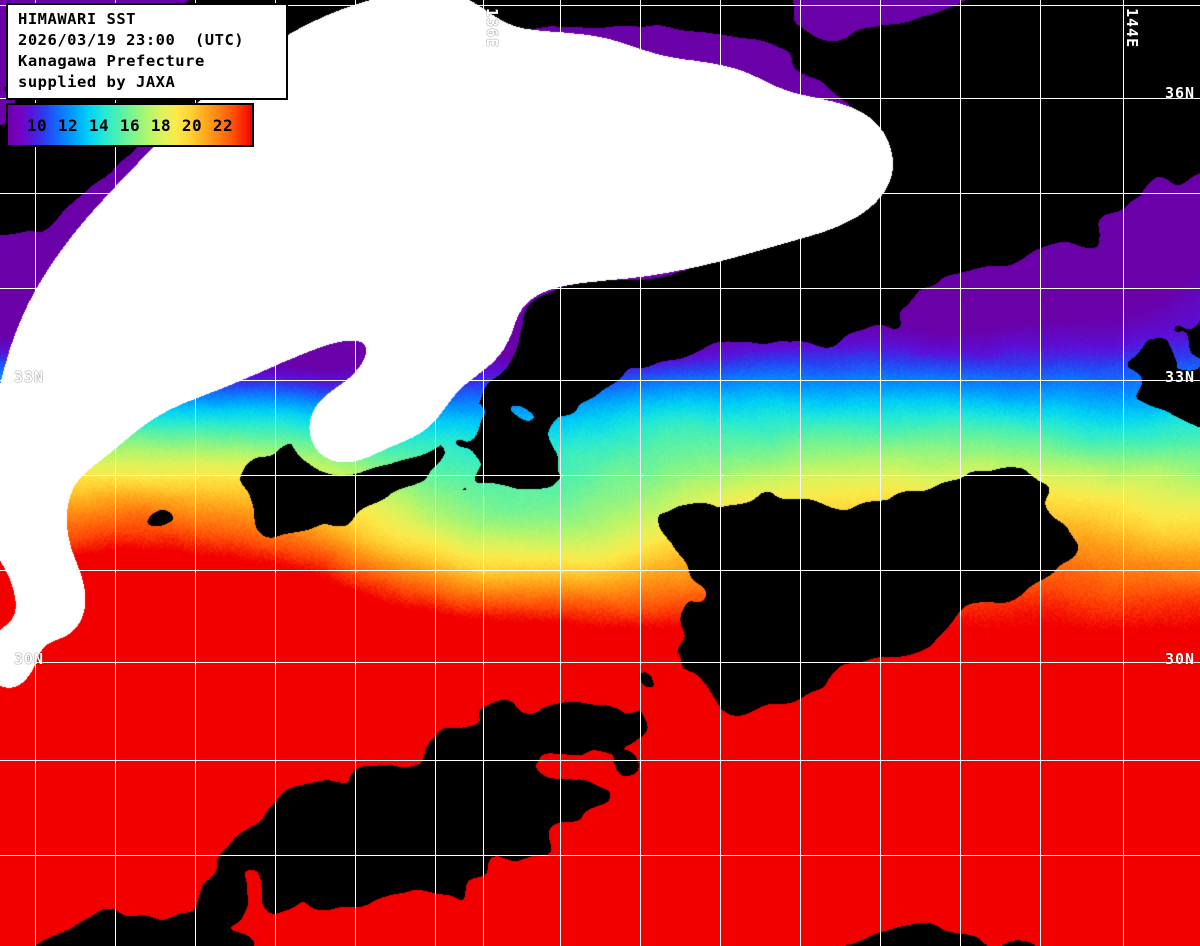  Describe the element at coordinates (77, 19) in the screenshot. I see `product-title: HIMAWARI SST` at that location.